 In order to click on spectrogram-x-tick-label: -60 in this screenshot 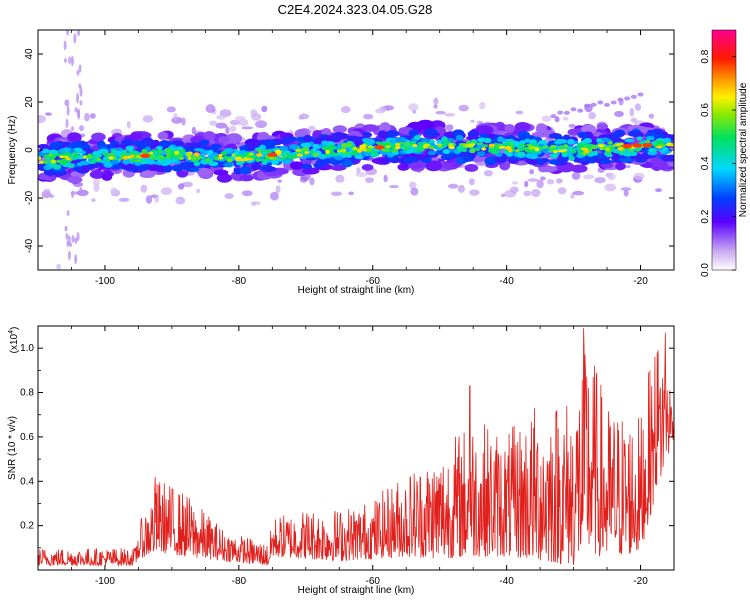, I will do `click(373, 281)`.